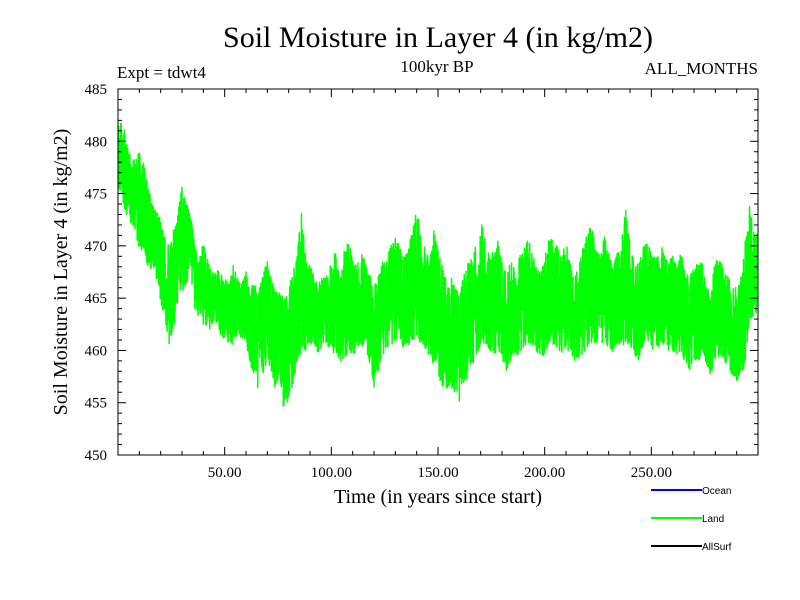  Describe the element at coordinates (436, 66) in the screenshot. I see `period-label: 100kyr BP` at that location.